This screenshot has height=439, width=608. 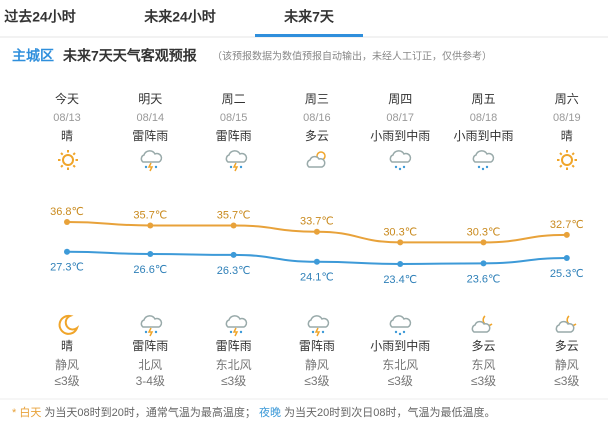 What do you see at coordinates (484, 118) in the screenshot?
I see `day-date: 08/18` at bounding box center [484, 118].